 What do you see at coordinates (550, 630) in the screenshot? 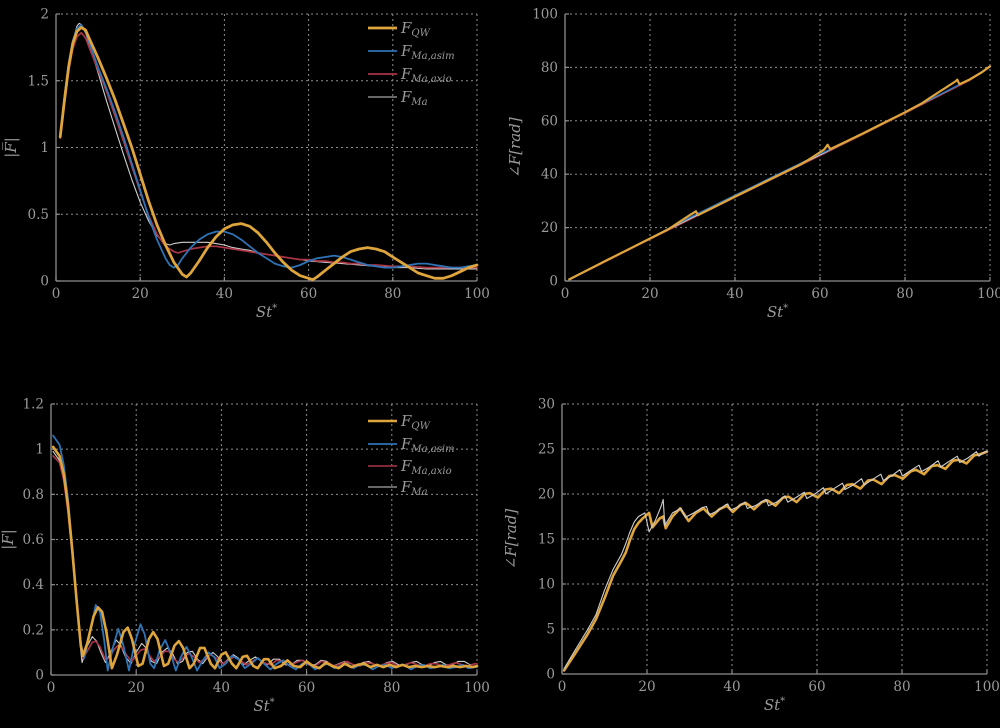
I see `y-tick-label: 5` at bounding box center [550, 630].